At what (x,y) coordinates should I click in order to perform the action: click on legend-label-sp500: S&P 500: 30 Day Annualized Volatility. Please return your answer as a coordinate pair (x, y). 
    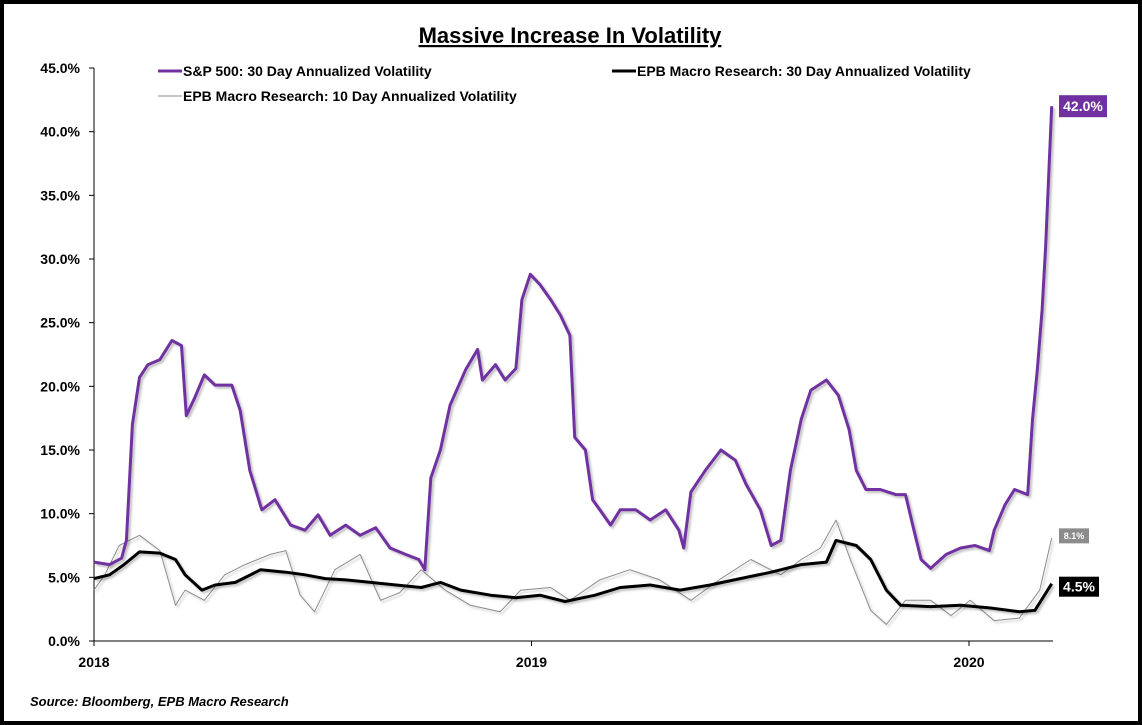
    Looking at the image, I should click on (307, 71).